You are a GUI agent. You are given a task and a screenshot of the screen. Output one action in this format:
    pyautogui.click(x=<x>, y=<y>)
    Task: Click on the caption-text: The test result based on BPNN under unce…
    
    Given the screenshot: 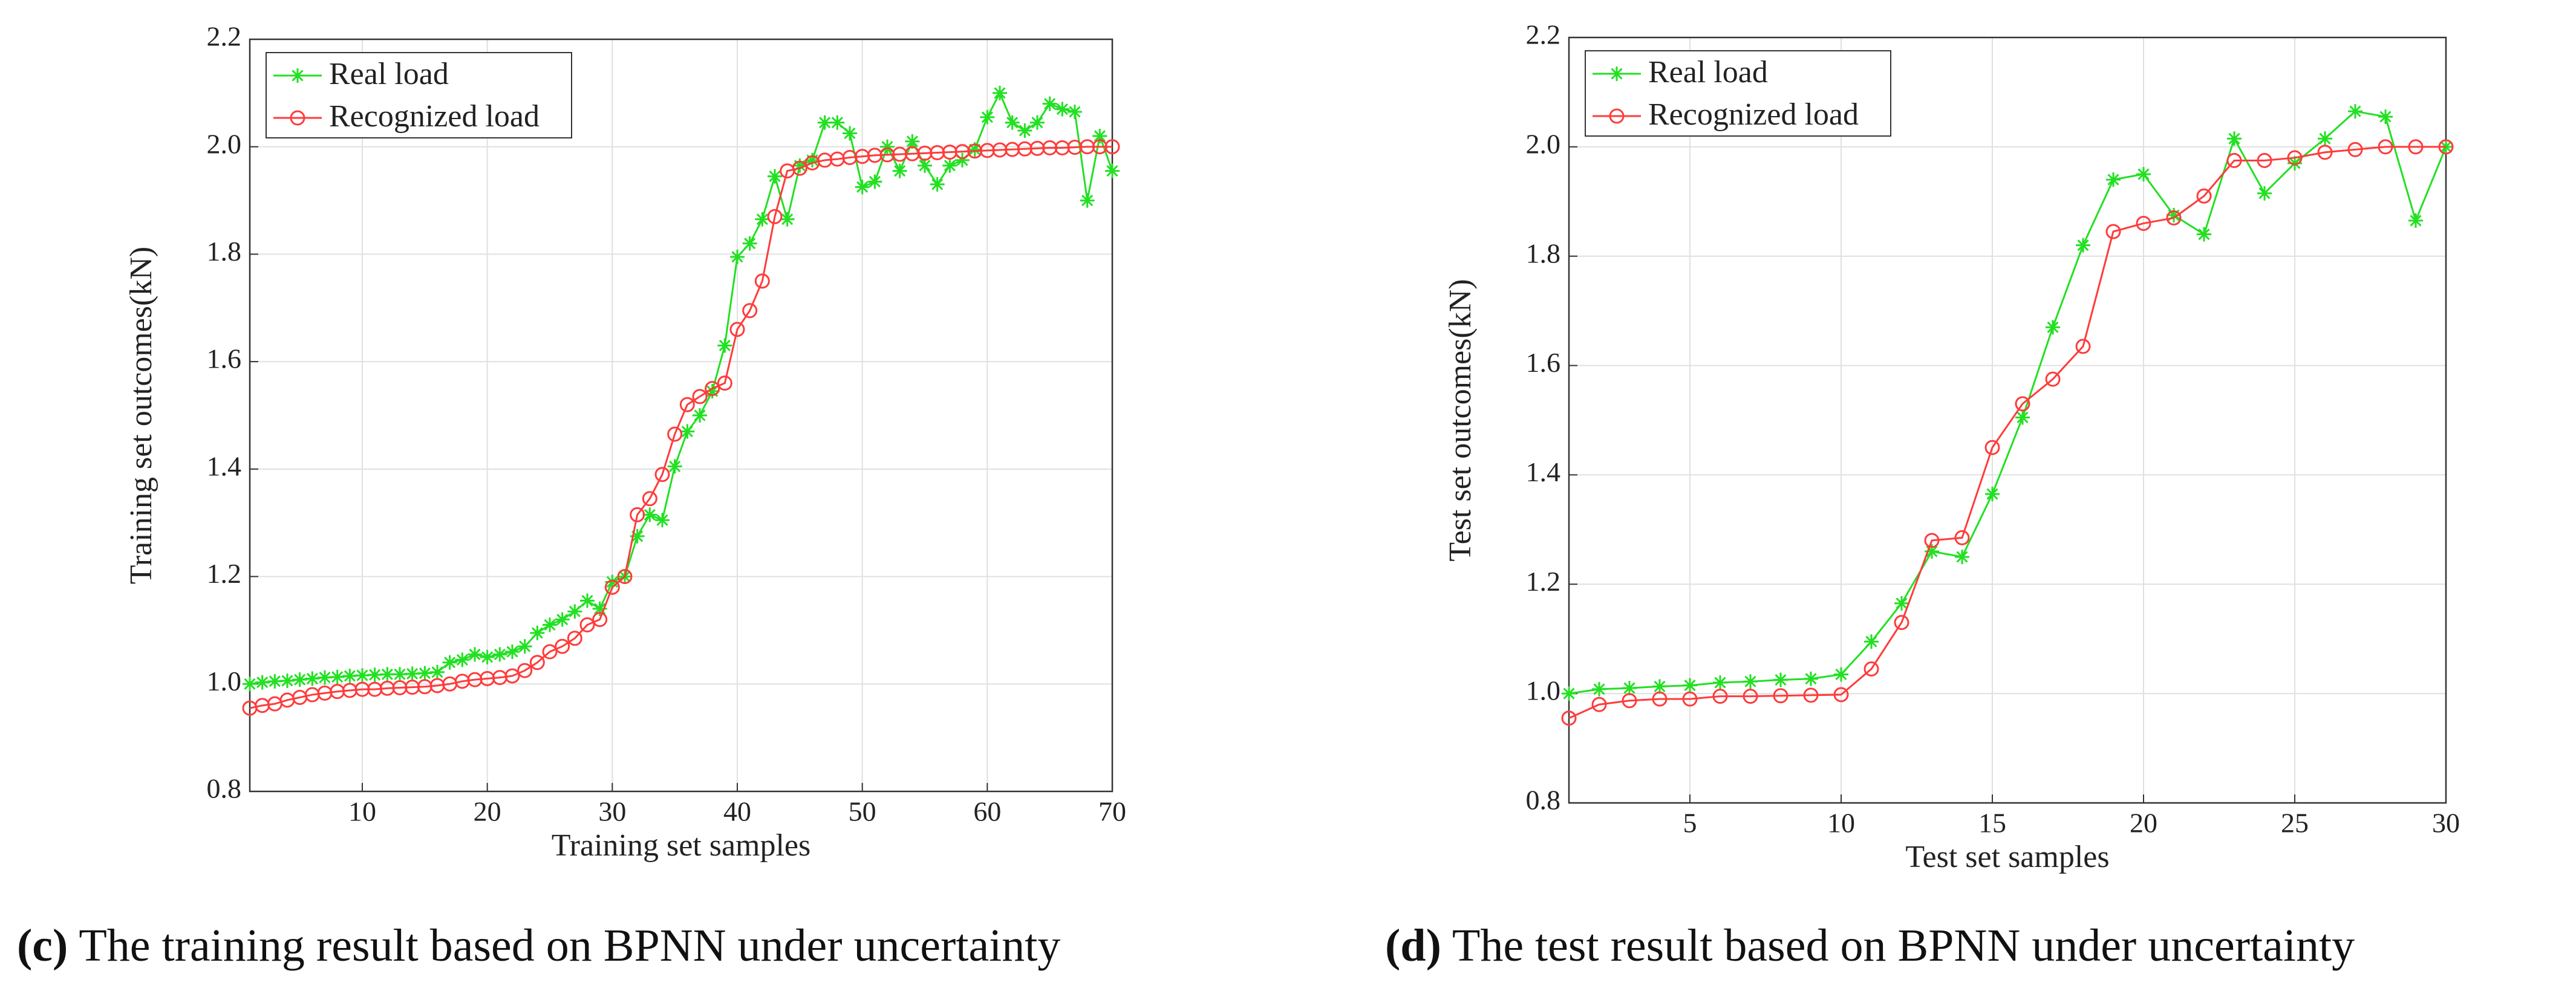 What is the action you would take?
    pyautogui.click(x=1903, y=945)
    